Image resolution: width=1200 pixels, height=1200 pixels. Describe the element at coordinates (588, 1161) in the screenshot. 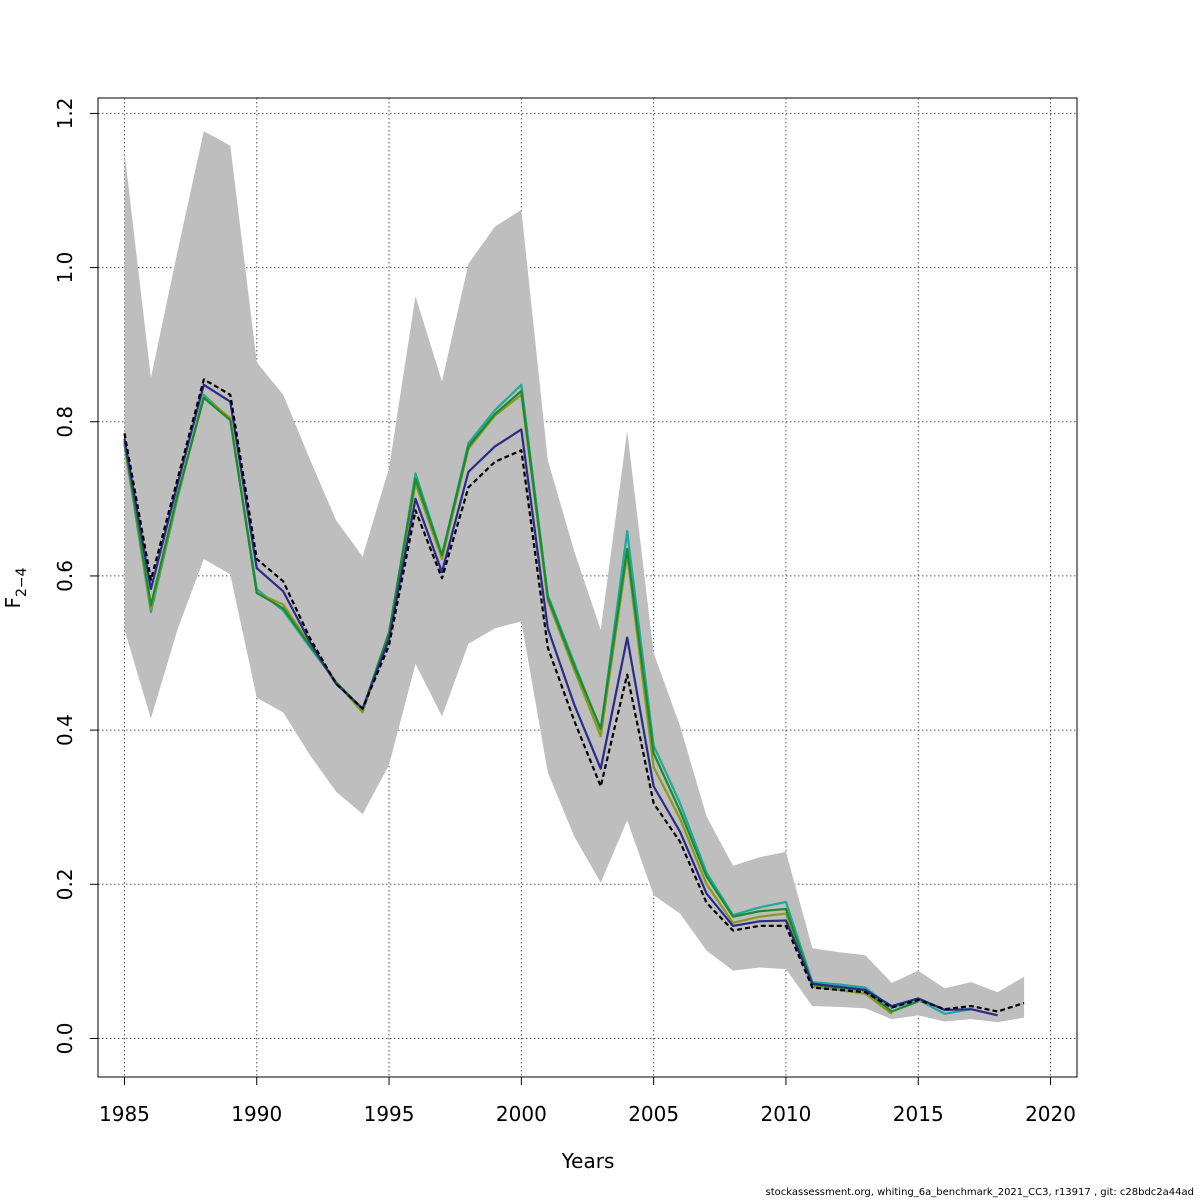

I see `x-axis-label: Years` at that location.